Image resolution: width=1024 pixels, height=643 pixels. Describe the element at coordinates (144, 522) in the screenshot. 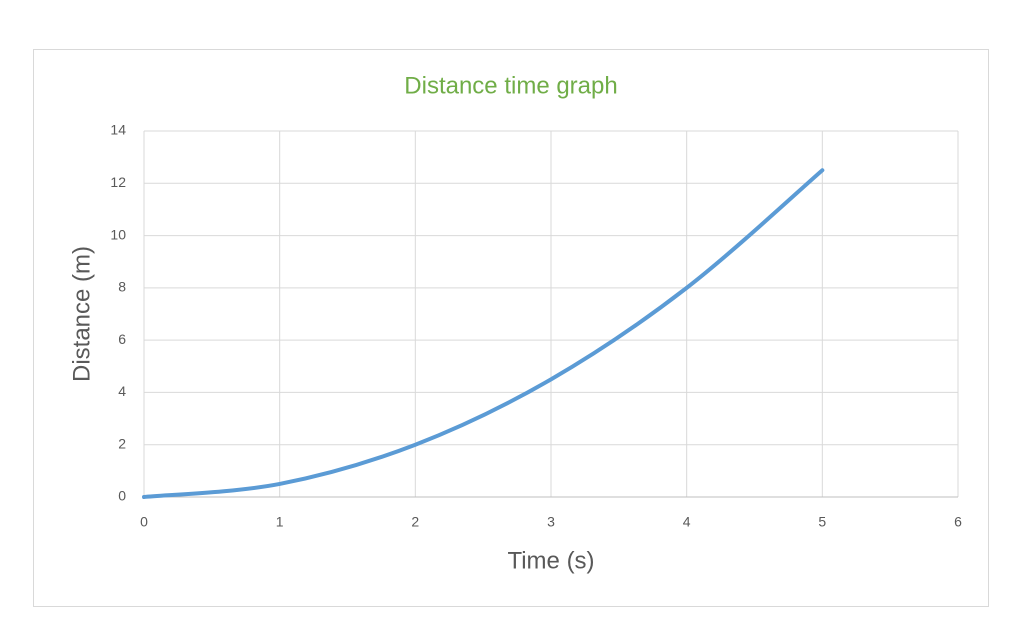

I see `x-tick-label: 0` at that location.